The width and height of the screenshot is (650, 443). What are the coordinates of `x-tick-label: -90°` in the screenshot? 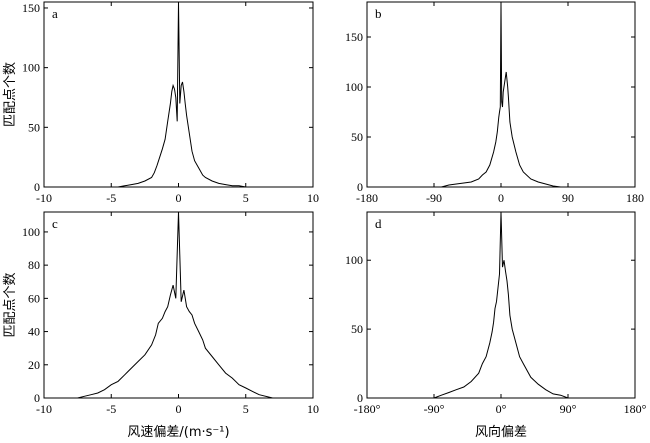 It's located at (434, 409).